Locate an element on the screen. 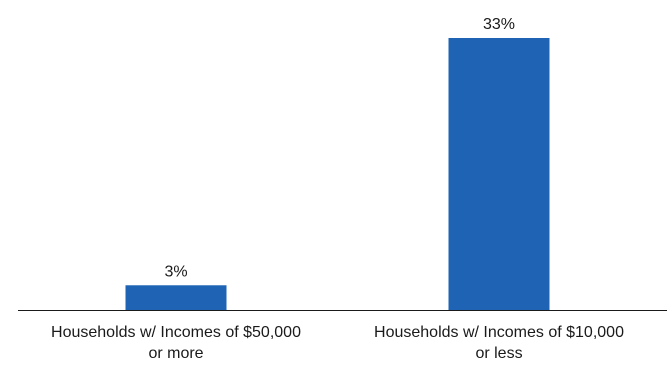 This screenshot has width=667, height=368. x-tick-label-2-line-1: Households w/ Incomes of $10,000 is located at coordinates (499, 332).